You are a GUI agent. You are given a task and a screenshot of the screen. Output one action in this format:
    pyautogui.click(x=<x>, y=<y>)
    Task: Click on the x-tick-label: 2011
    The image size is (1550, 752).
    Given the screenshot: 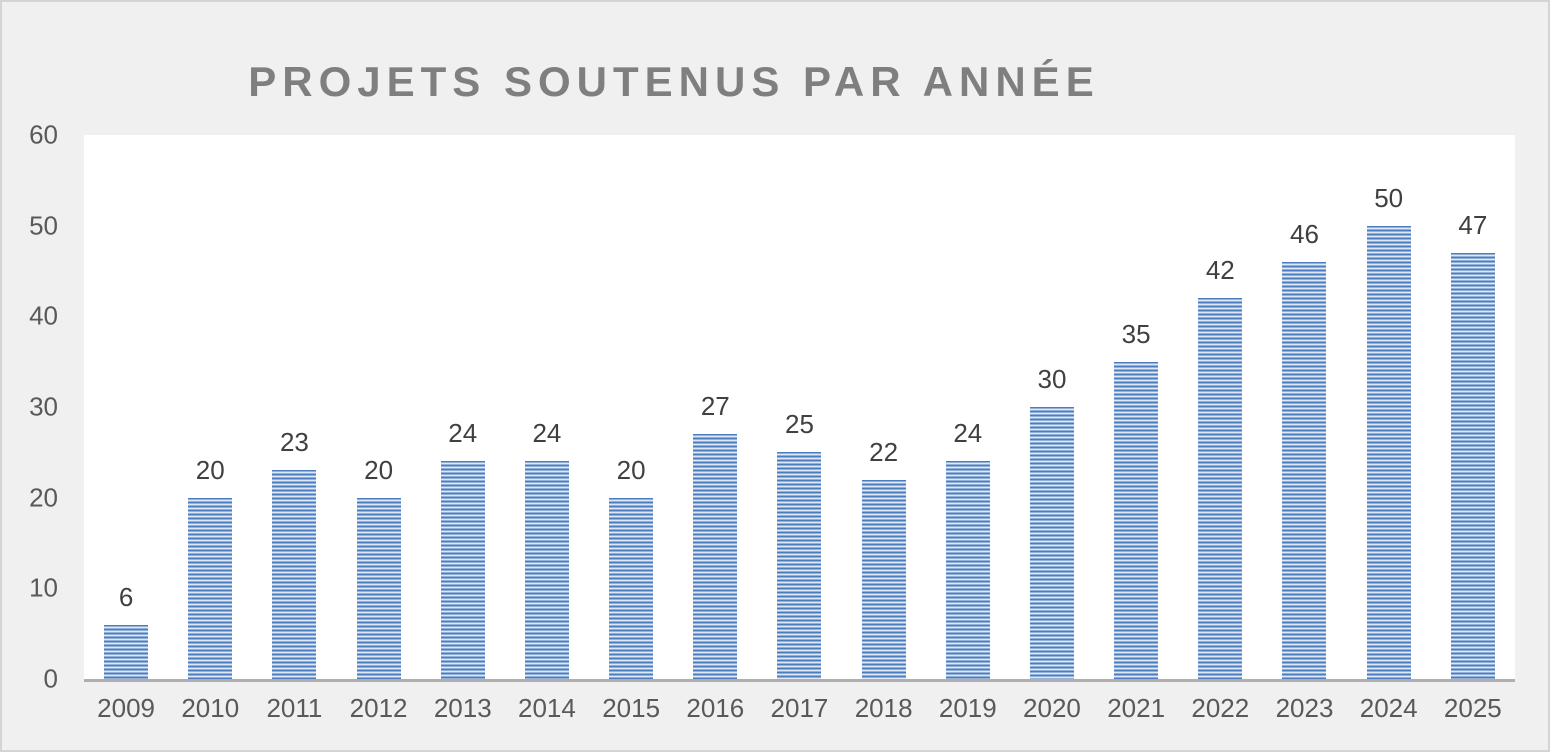 What is the action you would take?
    pyautogui.click(x=294, y=708)
    